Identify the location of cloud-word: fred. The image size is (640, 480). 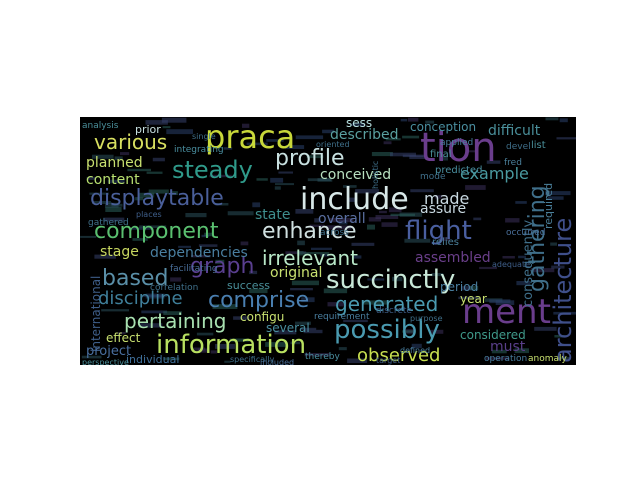
(513, 163).